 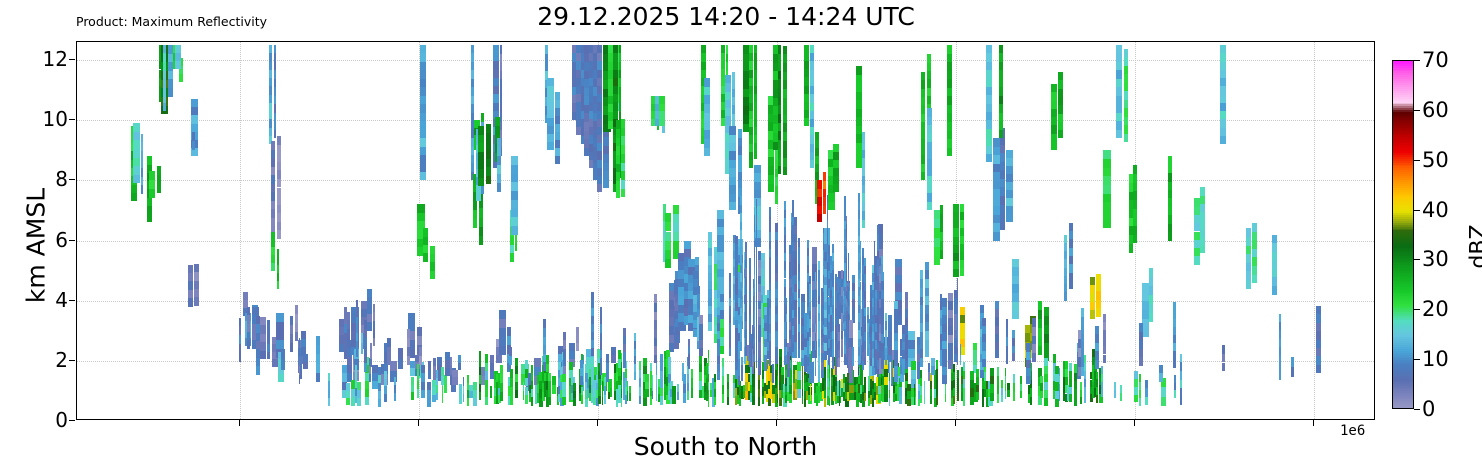 What do you see at coordinates (1435, 109) in the screenshot?
I see `colorbar-tick-label: 60` at bounding box center [1435, 109].